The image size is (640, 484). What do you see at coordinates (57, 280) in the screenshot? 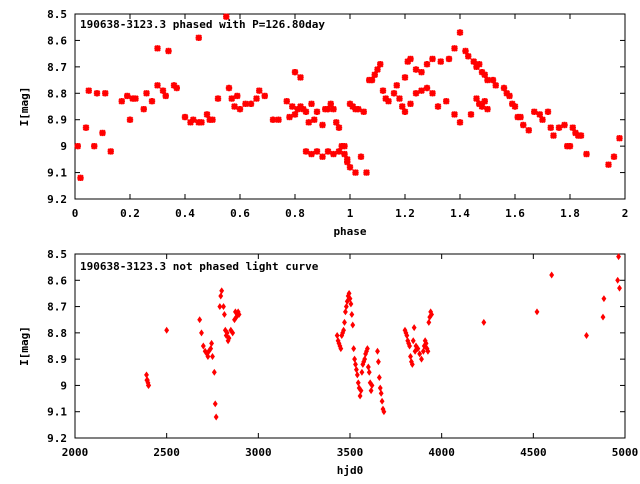
I see `y-tick-label: 8.6` at bounding box center [57, 280].